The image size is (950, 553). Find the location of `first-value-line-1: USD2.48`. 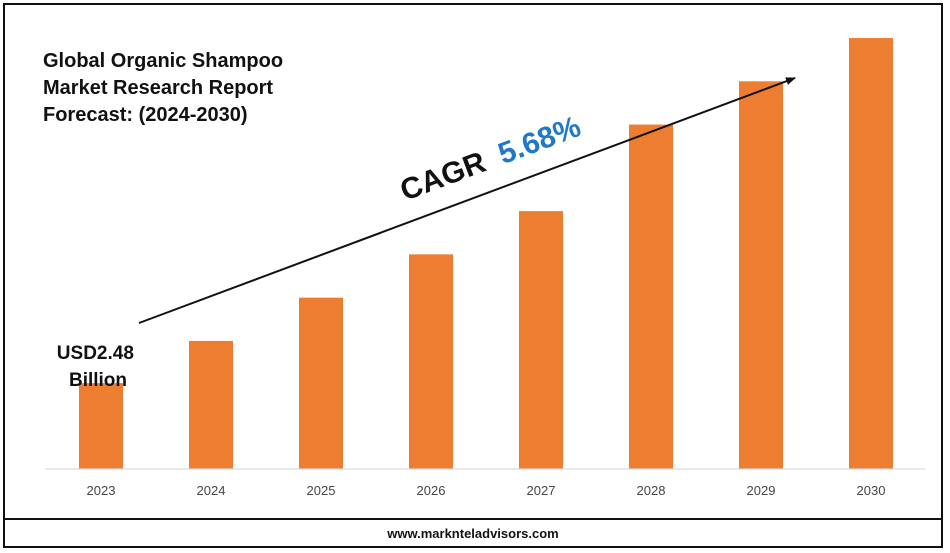

first-value-line-1: USD2.48 is located at coordinates (95, 353).